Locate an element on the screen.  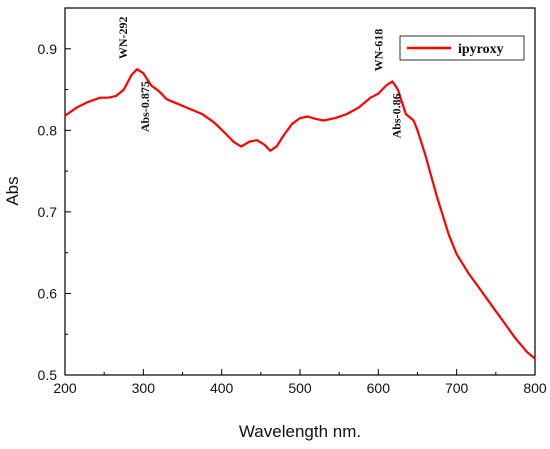
annotation-label: Abs-0.875 is located at coordinates (145, 106).